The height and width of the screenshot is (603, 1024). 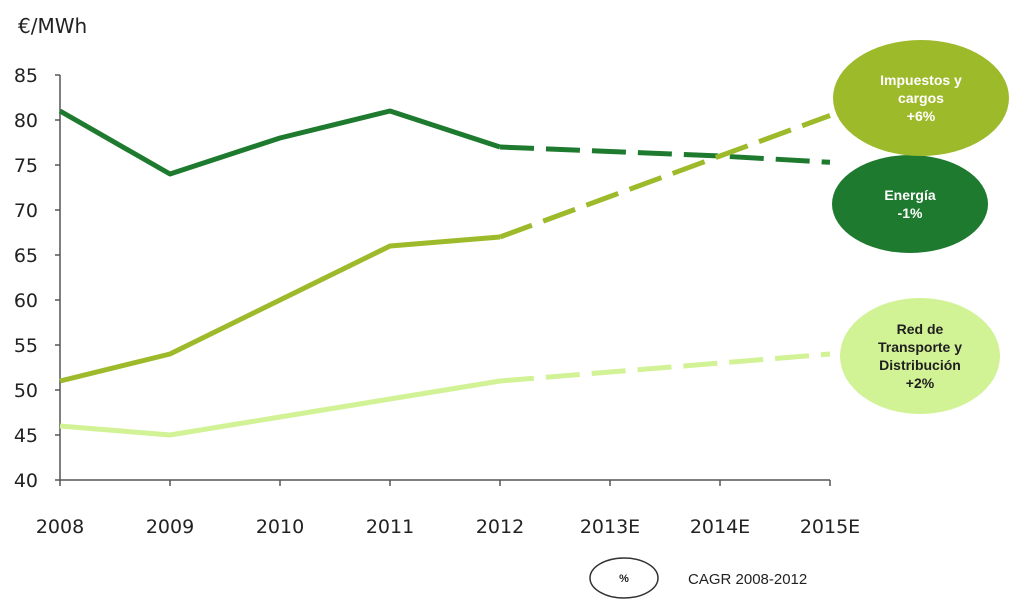 I want to click on series-line-energia-actual, so click(x=280, y=142).